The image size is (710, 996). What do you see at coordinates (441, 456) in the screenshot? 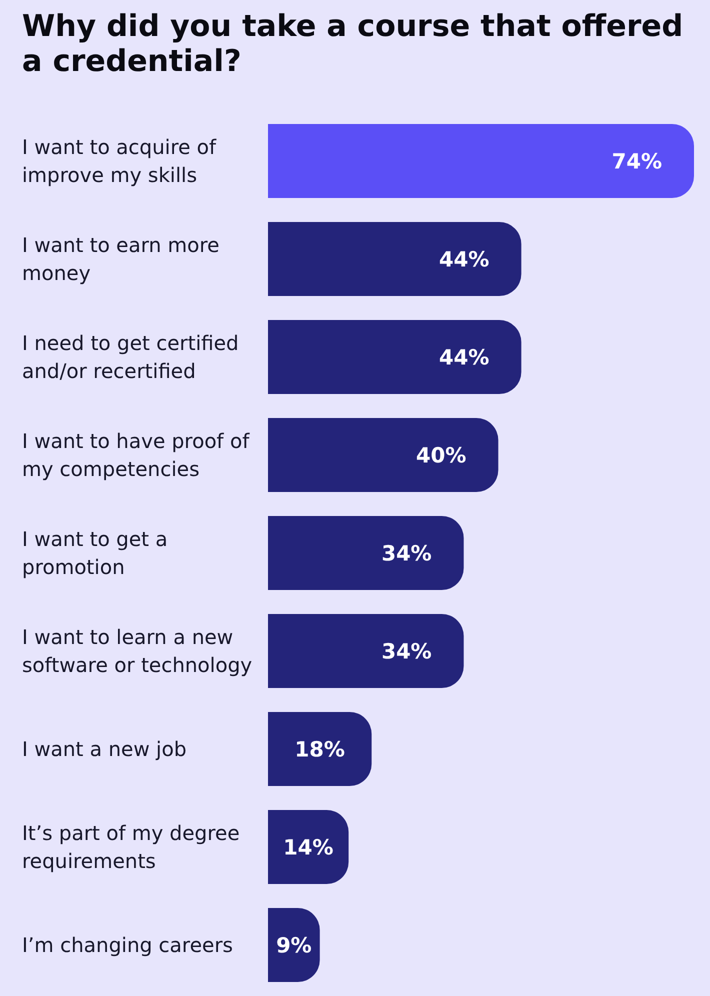
I see `data-label: 40%` at bounding box center [441, 456].